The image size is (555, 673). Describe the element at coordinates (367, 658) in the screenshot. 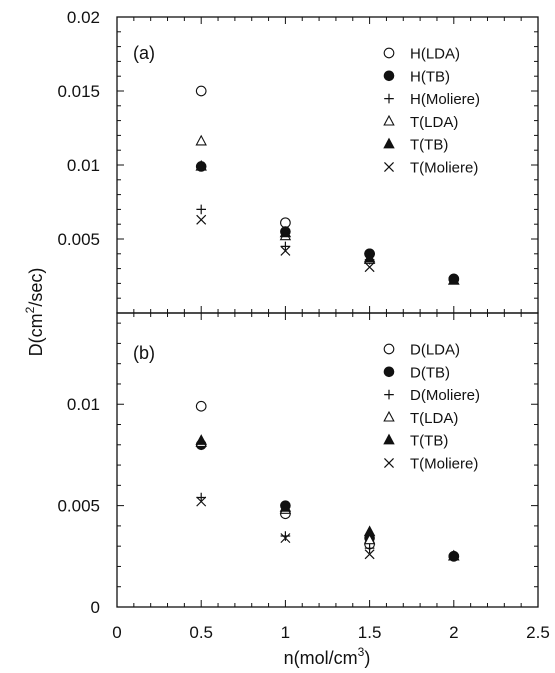

I see `x-axis-title-close: )` at that location.